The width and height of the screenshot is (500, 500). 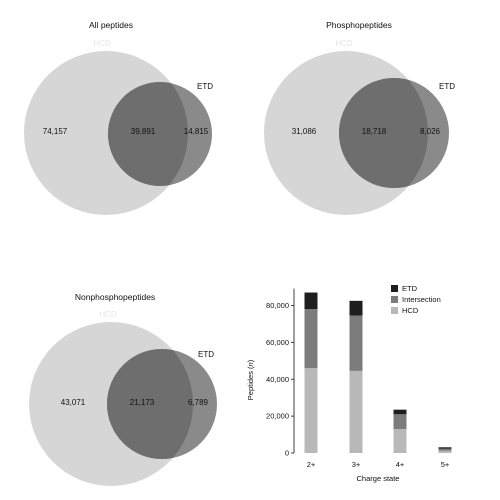 I want to click on x-ticks: 2+ 3+ 4+ 5+, so click(x=378, y=464).